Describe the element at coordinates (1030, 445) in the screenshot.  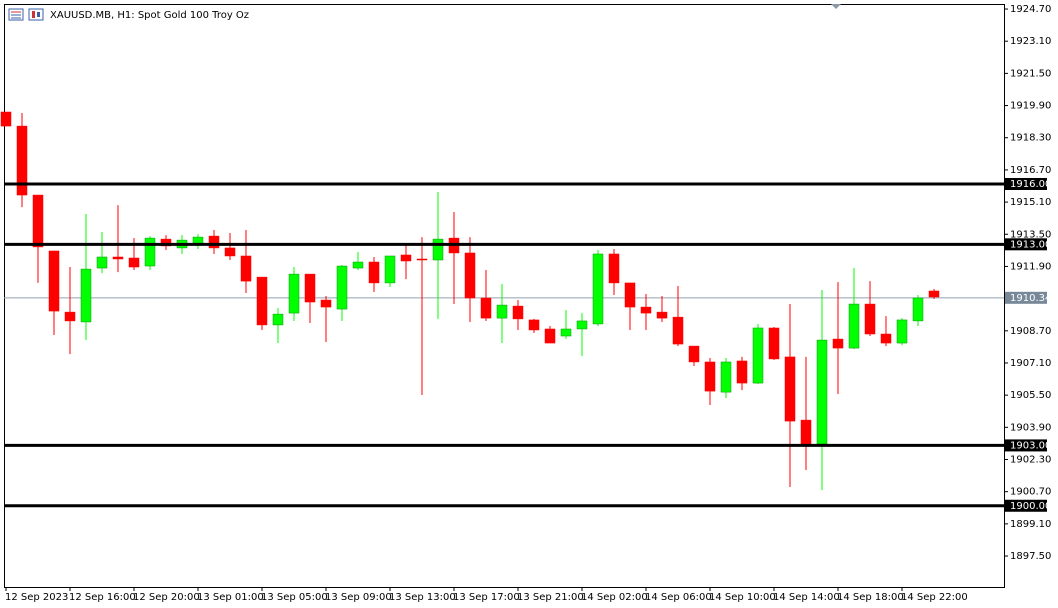
I see `level-label: 1903.00` at that location.